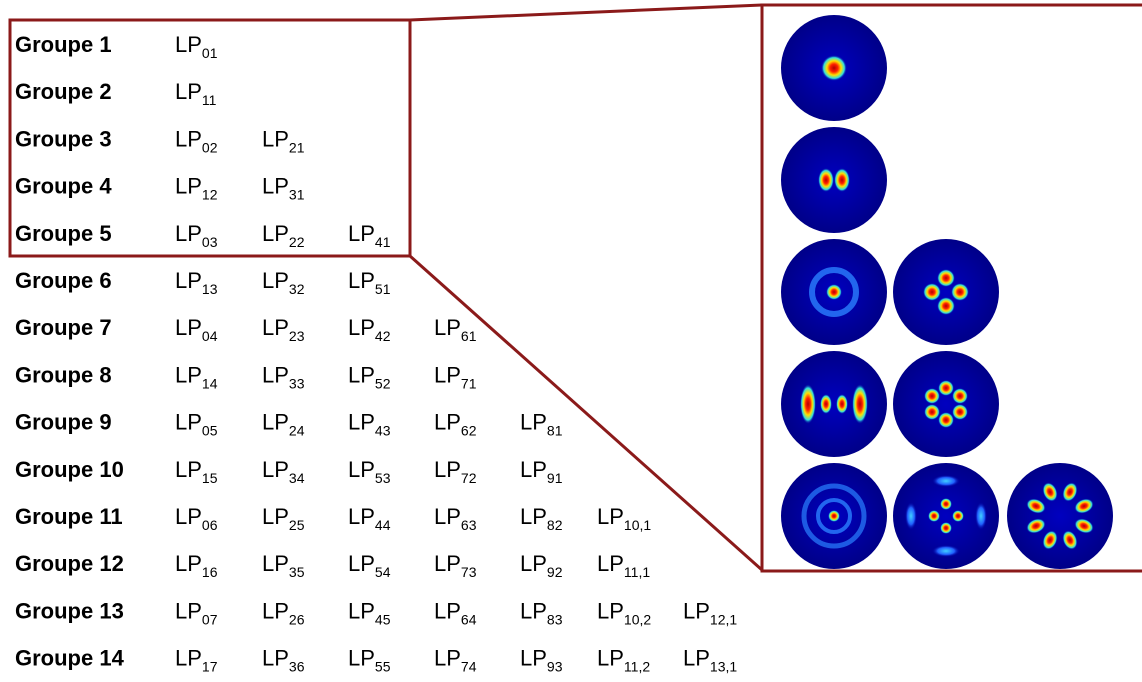 The image size is (1142, 682). Describe the element at coordinates (555, 667) in the screenshot. I see `mode-index: 93` at that location.